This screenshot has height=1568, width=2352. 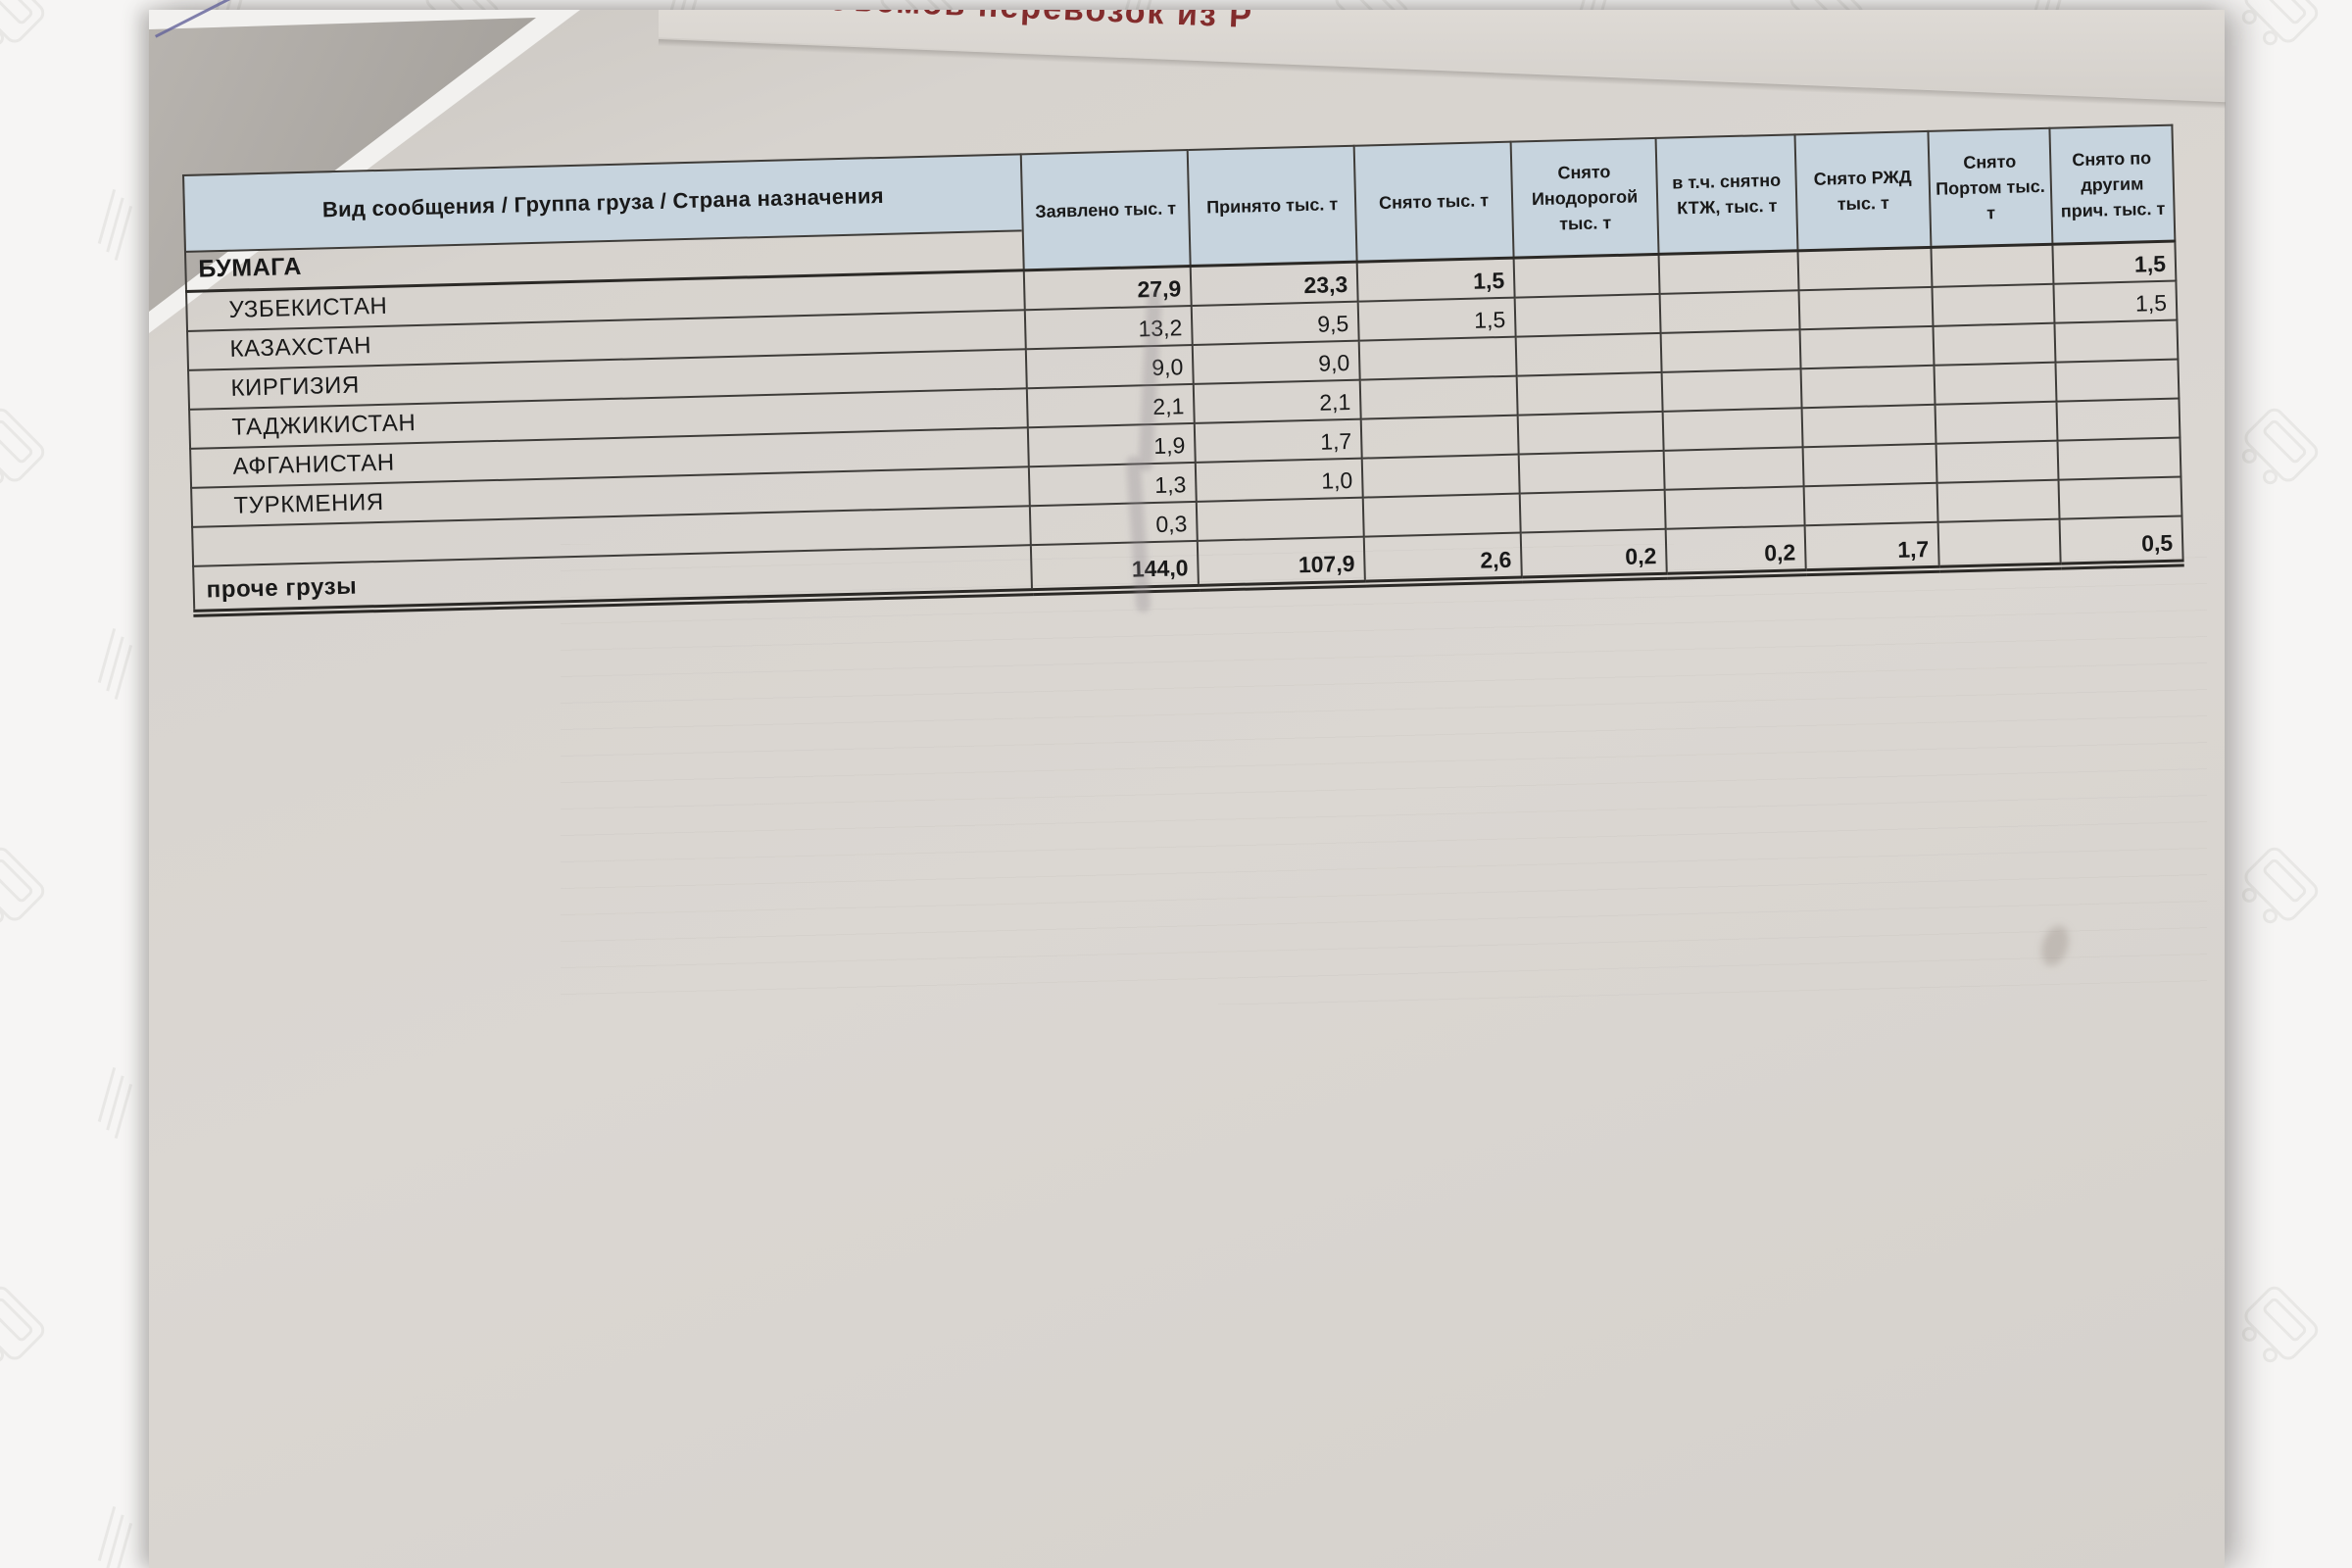 What do you see at coordinates (1113, 523) in the screenshot?
I see `value-cell: 0,3` at bounding box center [1113, 523].